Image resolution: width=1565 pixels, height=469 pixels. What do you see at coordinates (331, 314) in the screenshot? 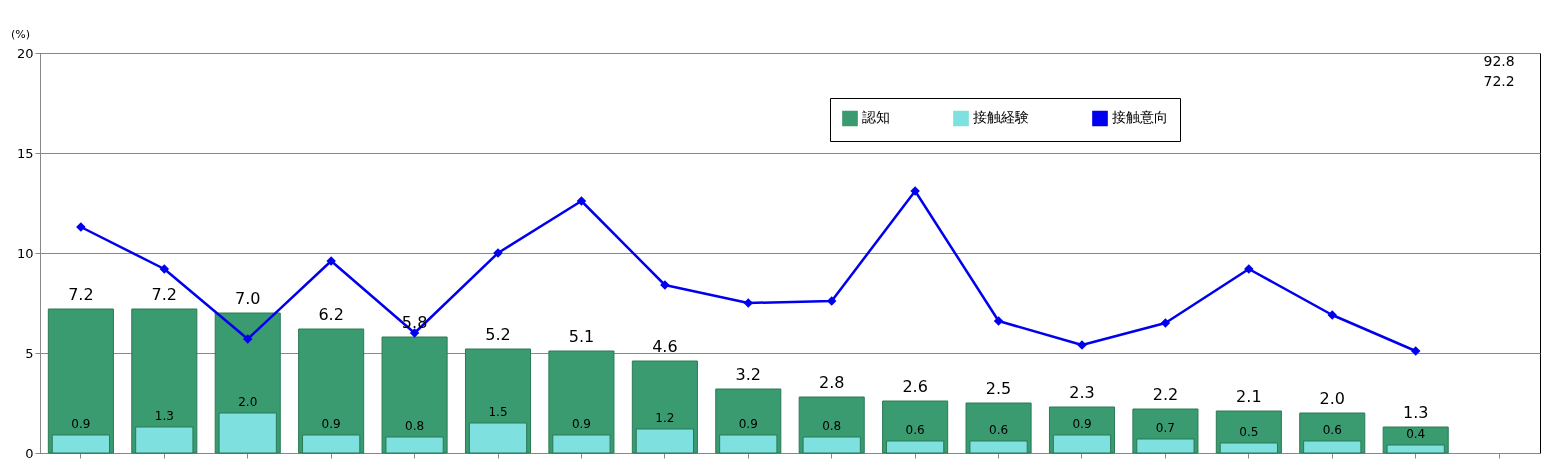
I see `data-label: 6.2` at bounding box center [331, 314].